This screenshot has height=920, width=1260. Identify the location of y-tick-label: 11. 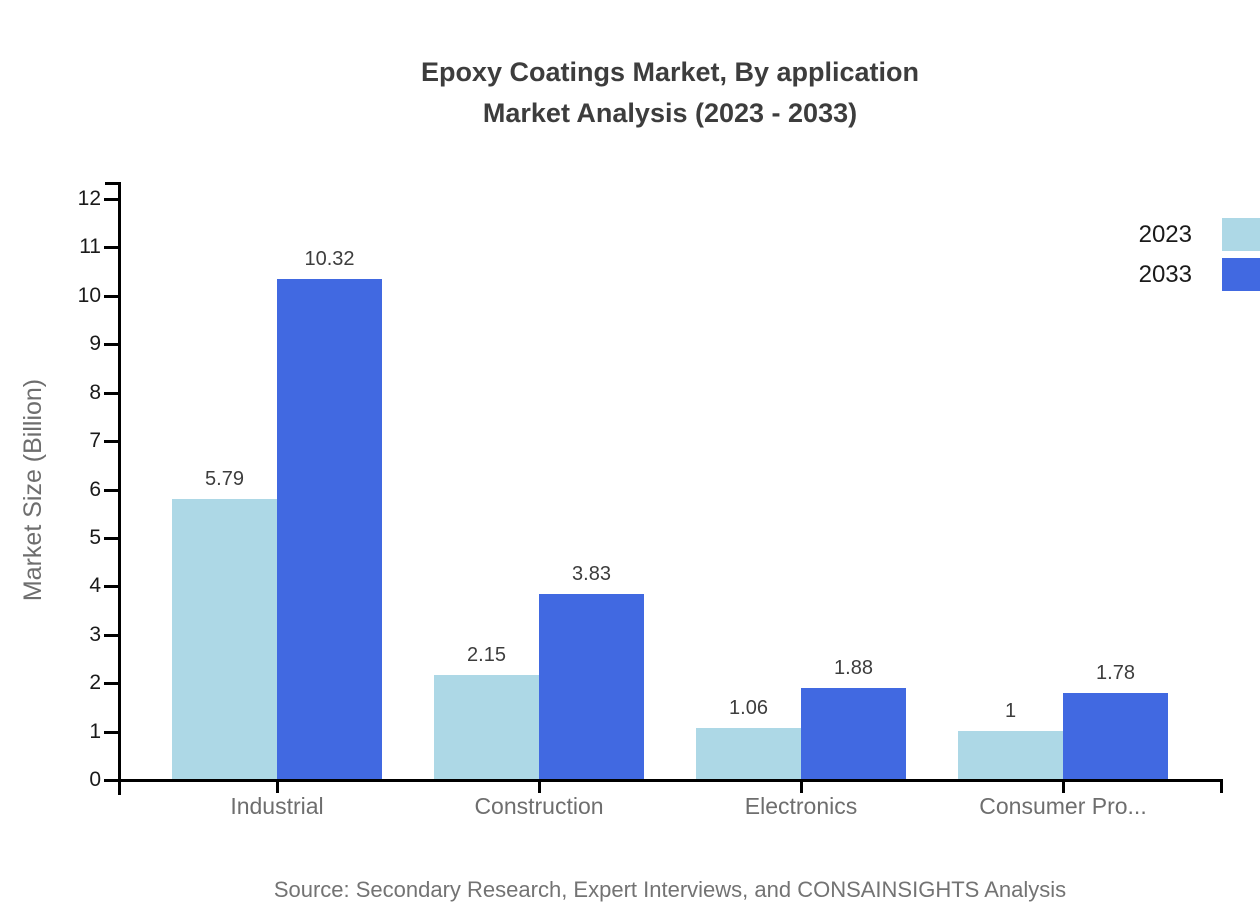
(90, 247).